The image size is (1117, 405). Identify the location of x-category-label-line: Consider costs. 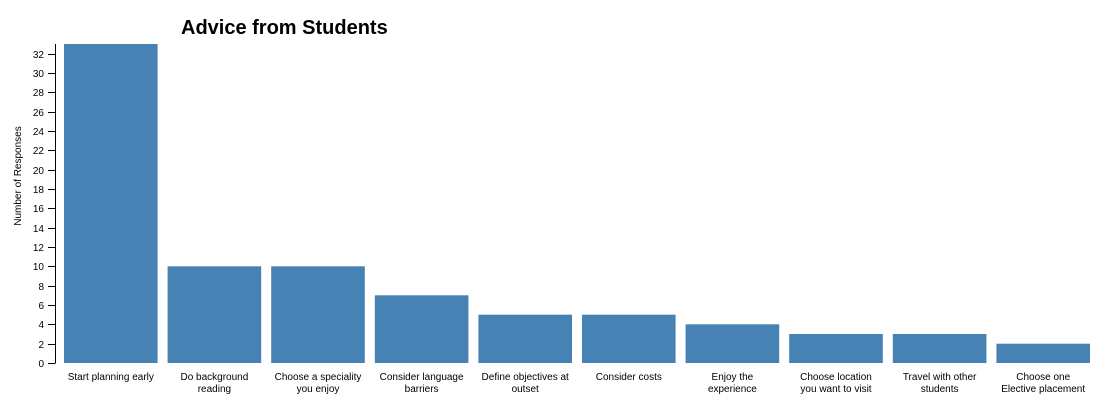
(629, 377).